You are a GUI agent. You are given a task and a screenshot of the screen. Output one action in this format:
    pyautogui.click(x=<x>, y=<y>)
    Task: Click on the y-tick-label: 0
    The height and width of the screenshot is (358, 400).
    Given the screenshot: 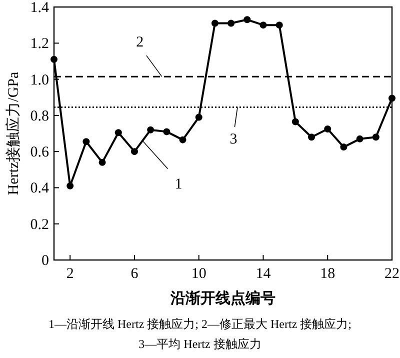 What is the action you would take?
    pyautogui.click(x=45, y=261)
    